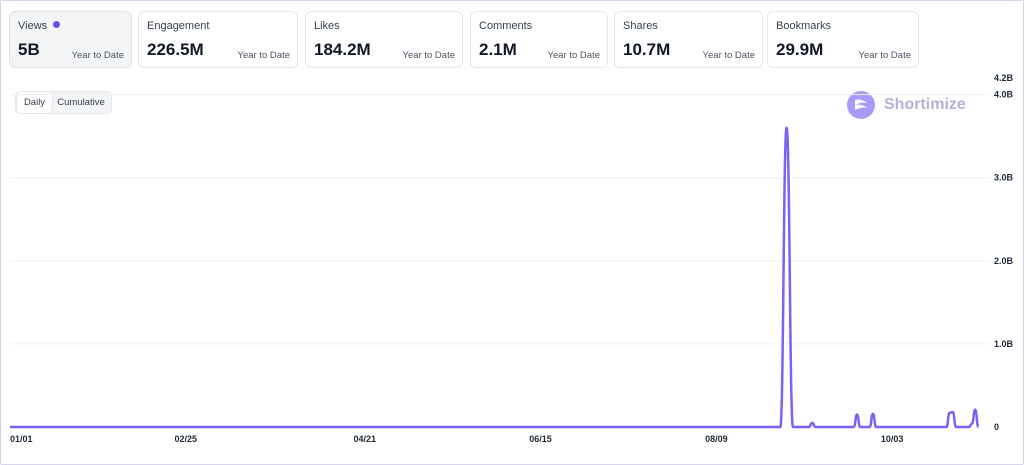  What do you see at coordinates (688, 39) in the screenshot?
I see `metric-card-shares: Shares 10.7M Year to Date` at bounding box center [688, 39].